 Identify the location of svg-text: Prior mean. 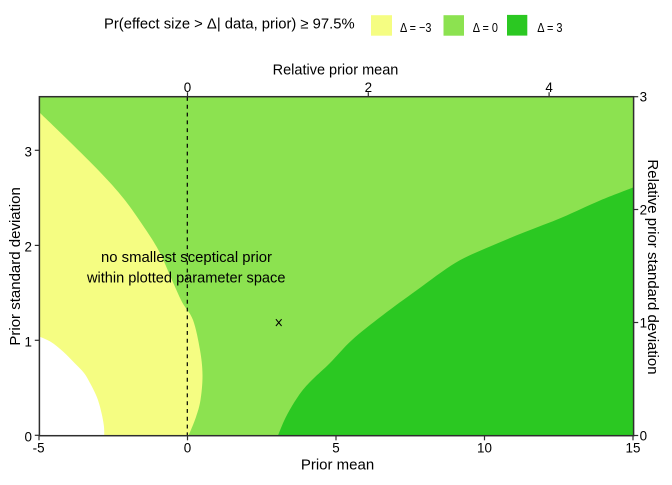
(337, 464).